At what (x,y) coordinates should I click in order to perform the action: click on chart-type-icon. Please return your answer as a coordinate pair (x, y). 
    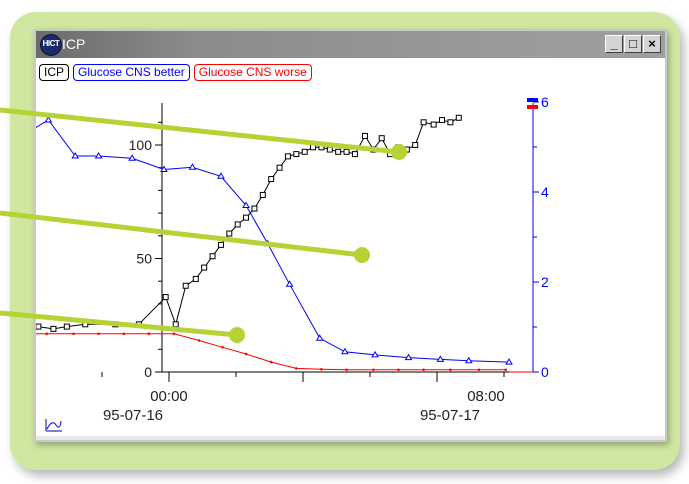
    Looking at the image, I should click on (54, 425).